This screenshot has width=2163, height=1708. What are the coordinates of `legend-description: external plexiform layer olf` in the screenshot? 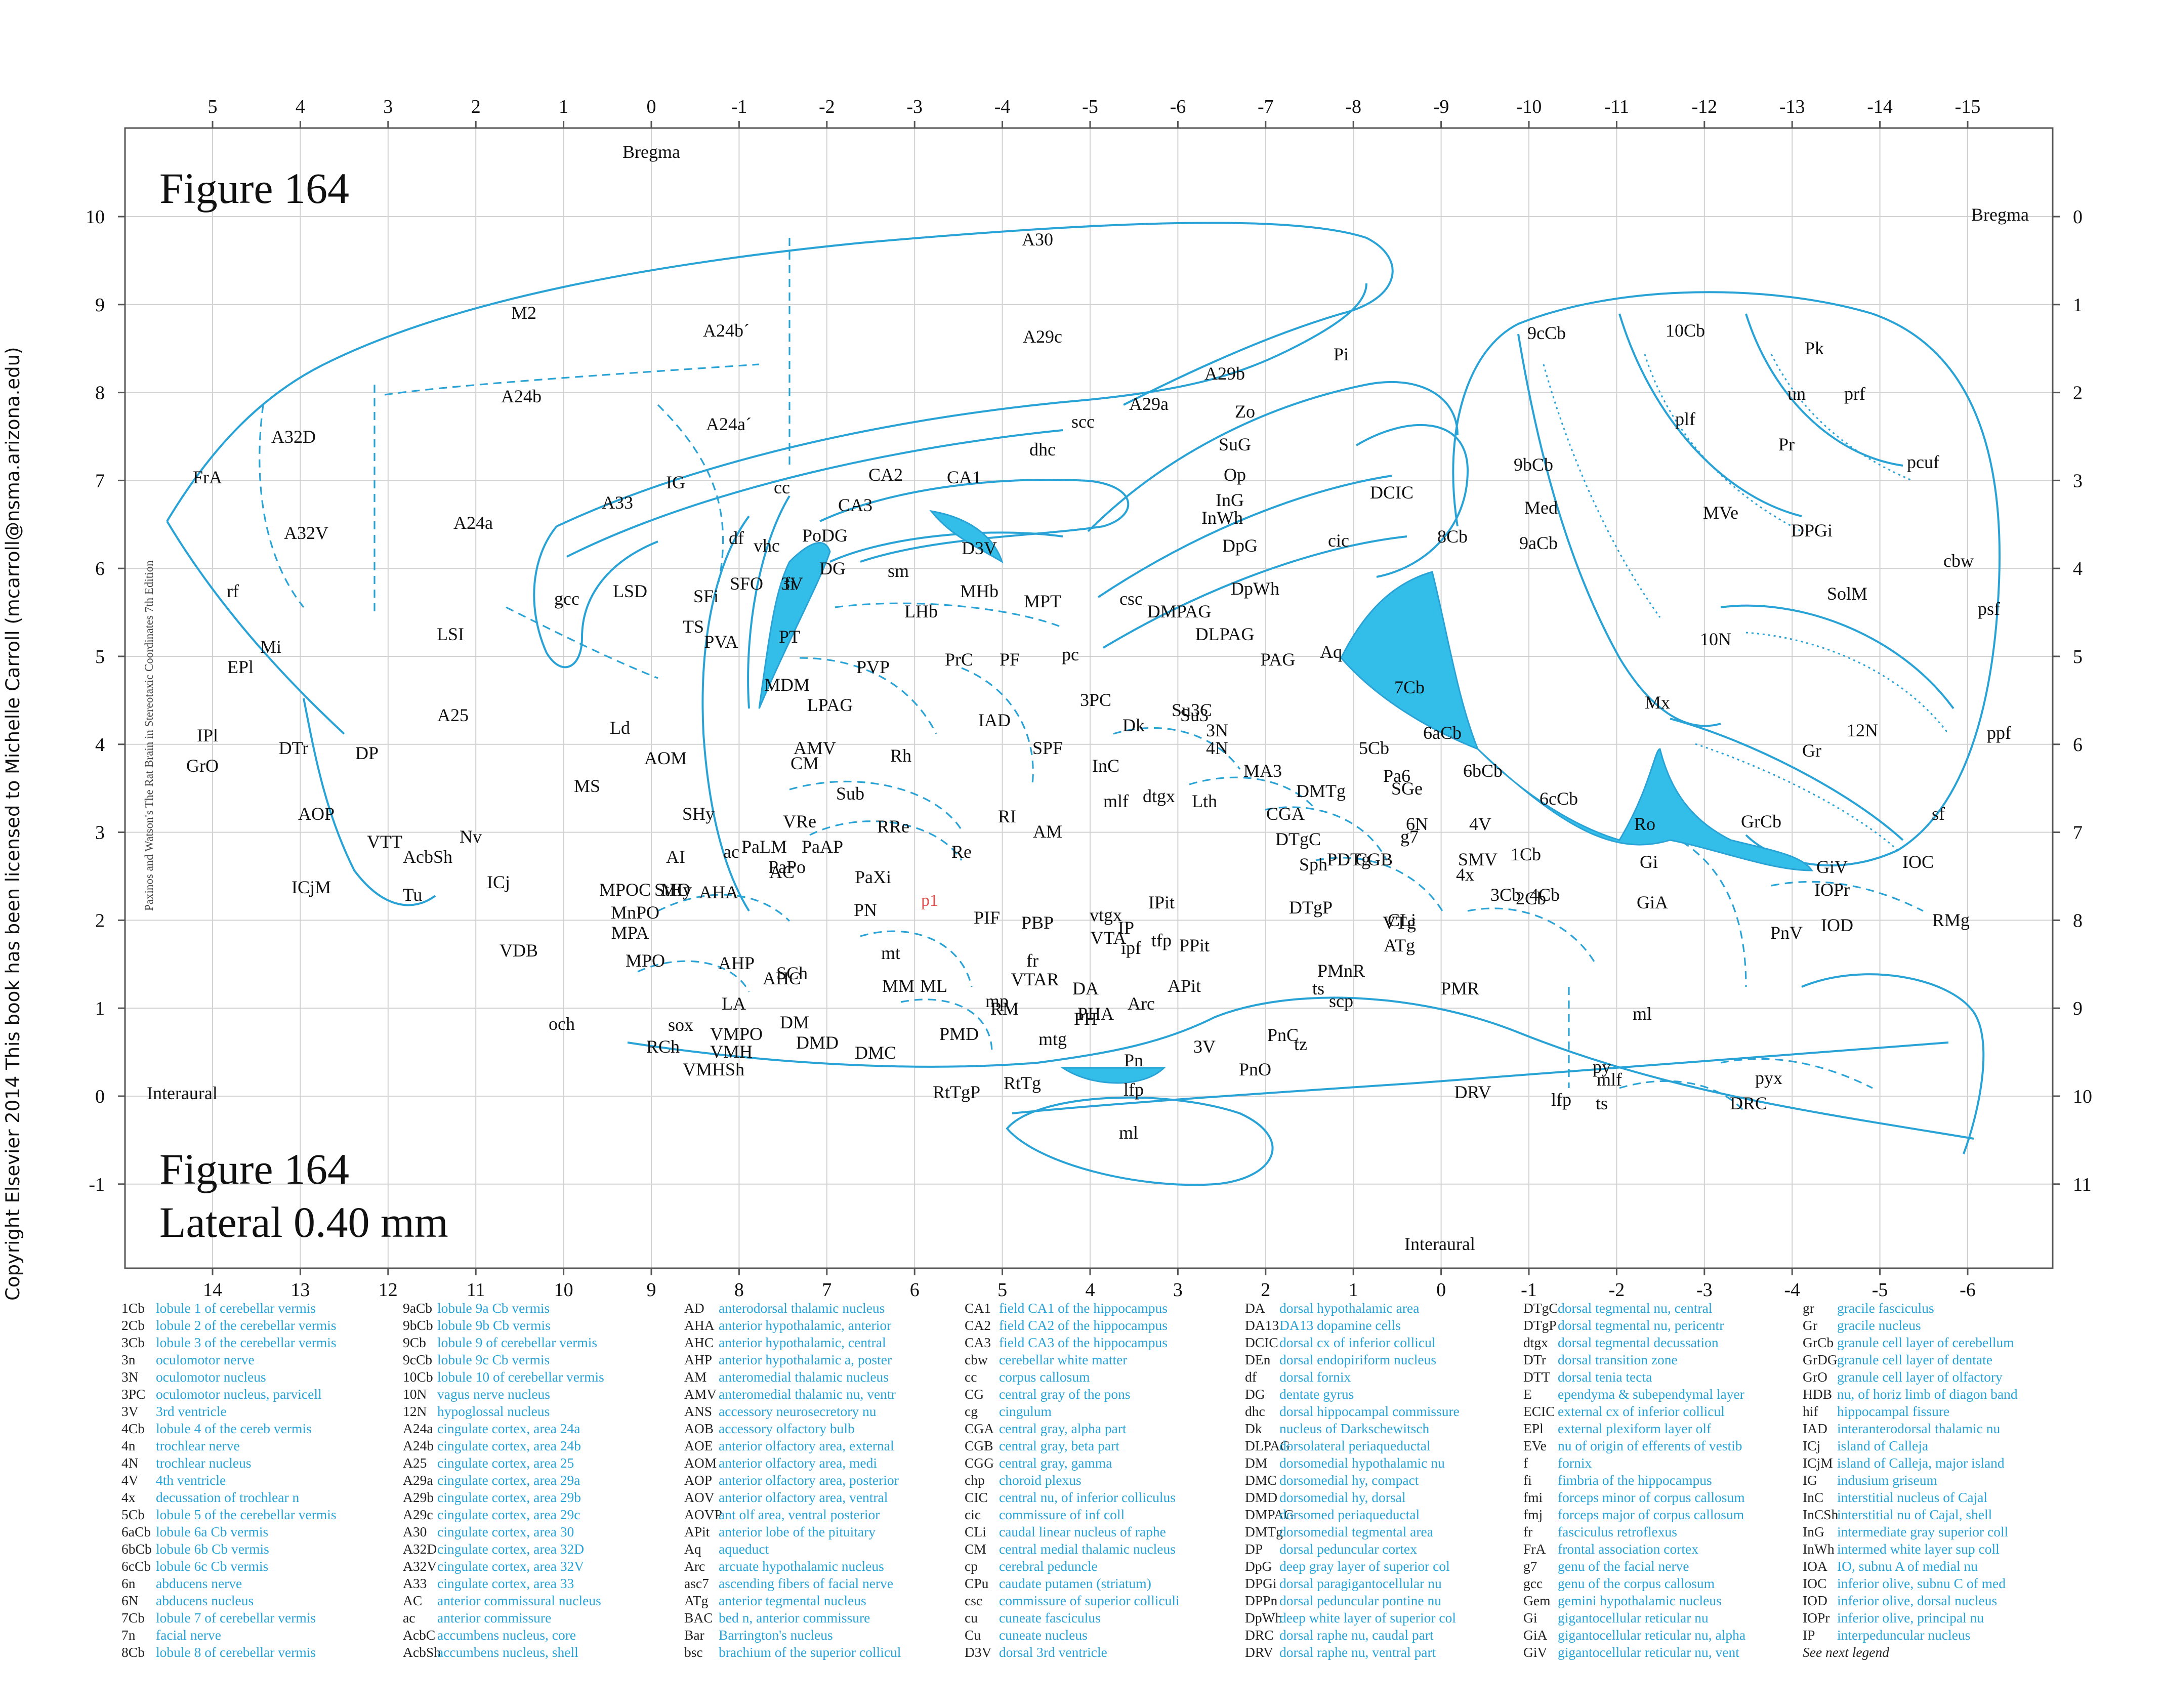 It's located at (1635, 1429).